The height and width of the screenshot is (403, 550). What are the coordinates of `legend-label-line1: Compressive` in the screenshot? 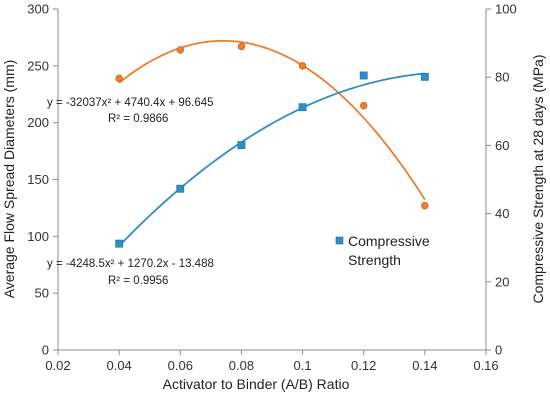 It's located at (389, 241).